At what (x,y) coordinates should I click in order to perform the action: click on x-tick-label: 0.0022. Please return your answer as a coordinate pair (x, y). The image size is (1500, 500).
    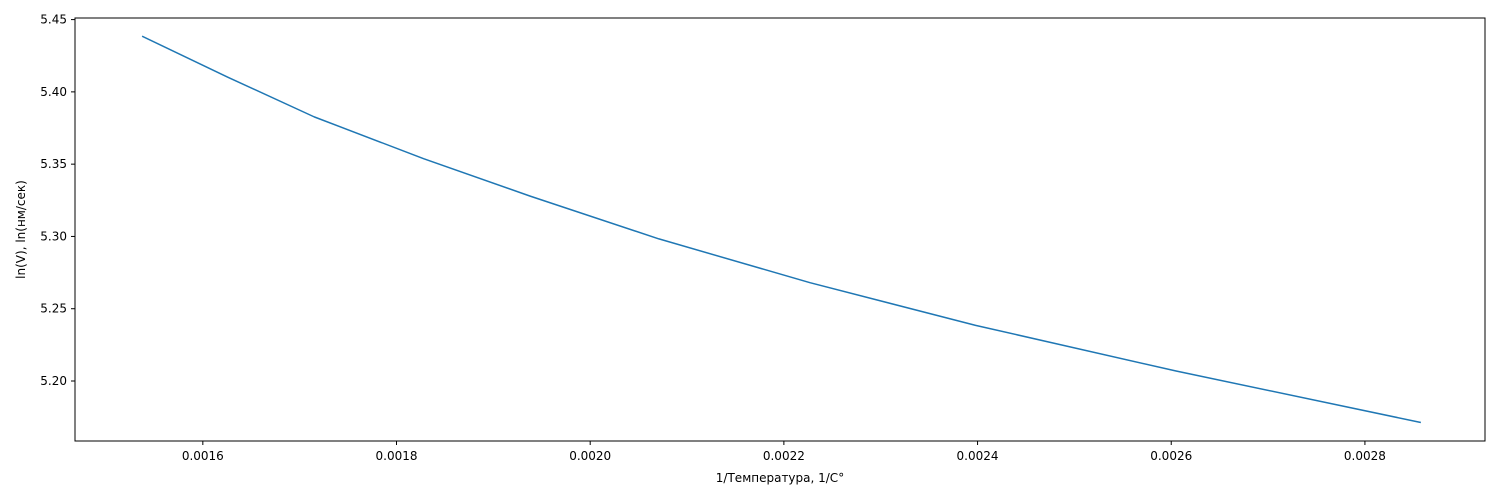
    Looking at the image, I should click on (784, 456).